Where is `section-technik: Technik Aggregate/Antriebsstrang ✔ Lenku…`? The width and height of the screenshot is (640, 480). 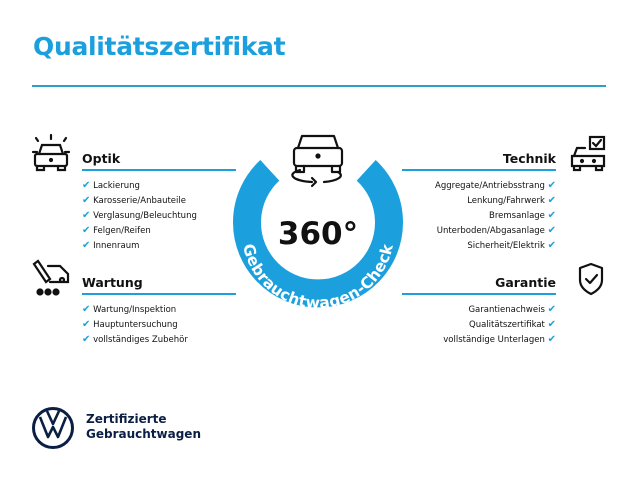
section-technik: Technik Aggregate/Antriebsstrang ✔ Lenku… is located at coordinates (479, 201).